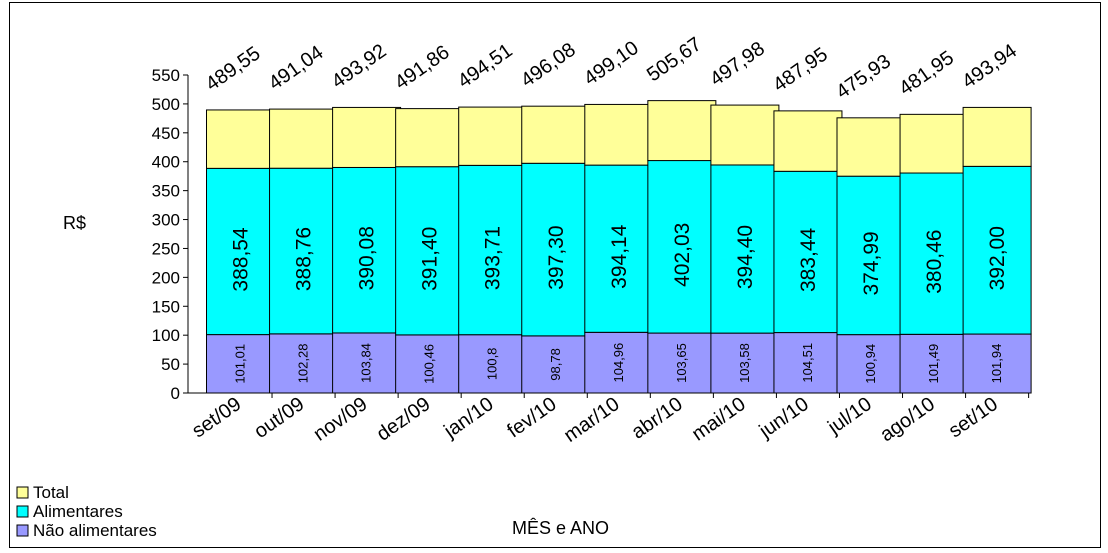 The height and width of the screenshot is (553, 1108). I want to click on data-label-total: 494,51, so click(485, 66).